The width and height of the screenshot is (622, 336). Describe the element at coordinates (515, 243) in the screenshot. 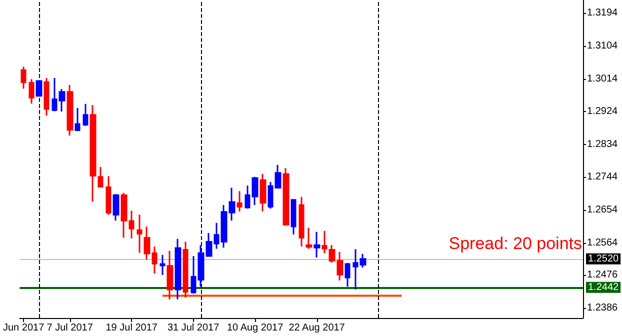

I see `annotation: Spread: 20 points` at that location.